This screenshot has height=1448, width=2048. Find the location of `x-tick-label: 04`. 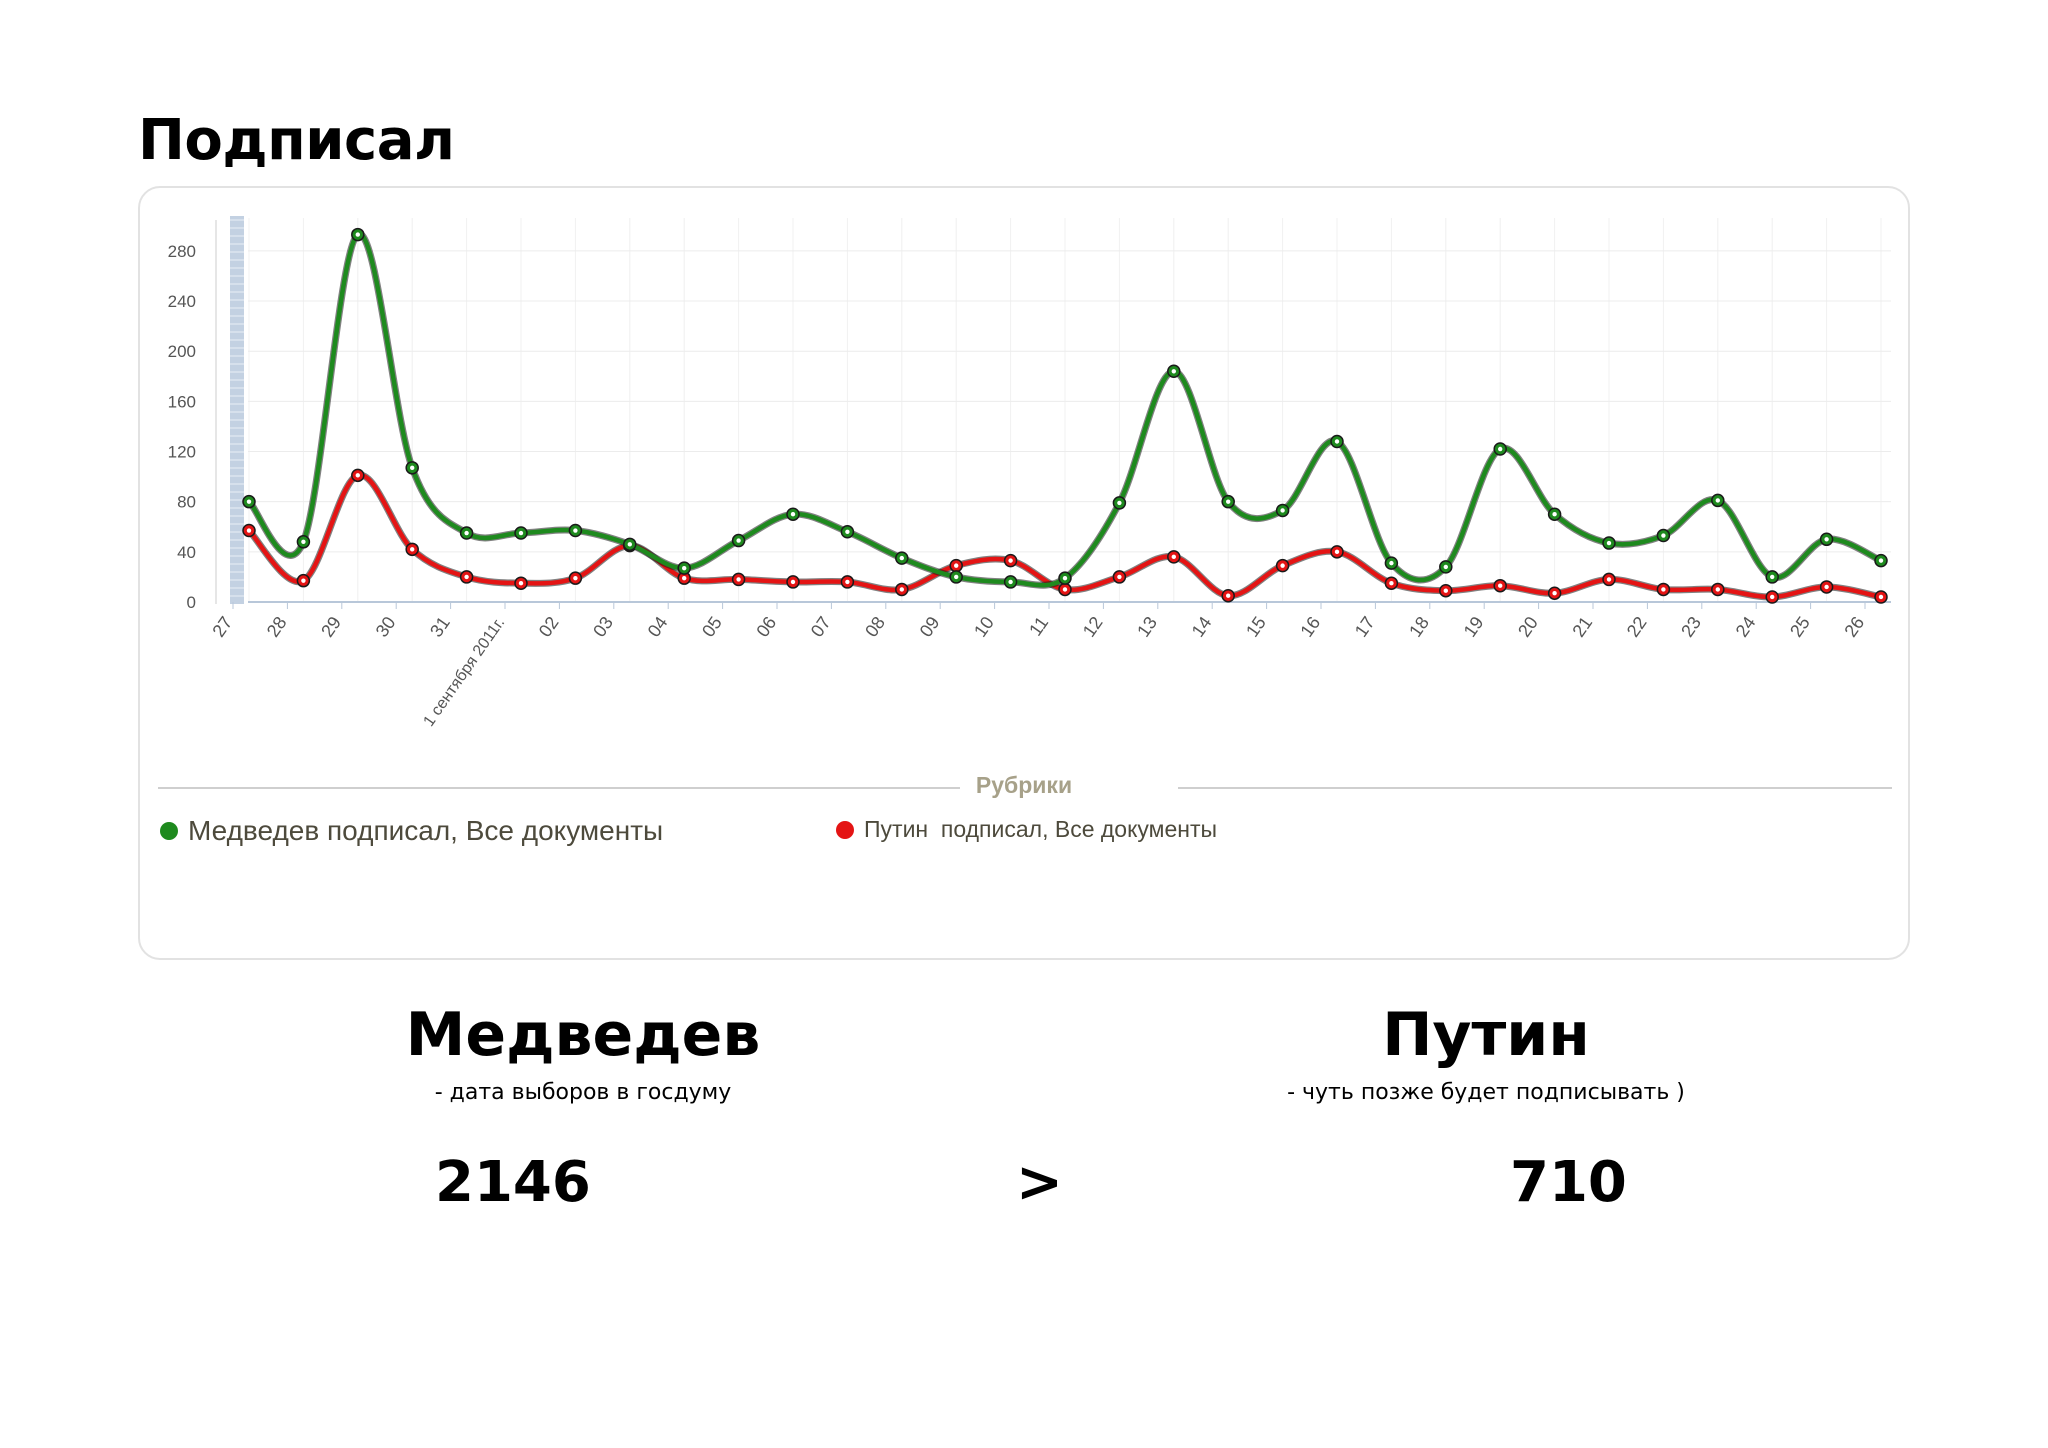

x-tick-label: 04 is located at coordinates (658, 627).